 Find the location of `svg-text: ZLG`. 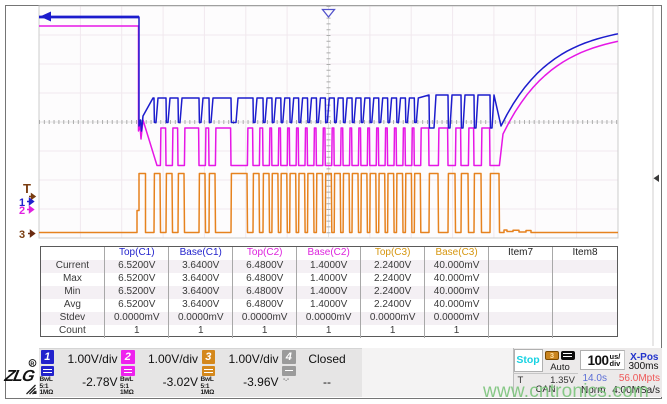

svg-text: ZLG is located at coordinates (20, 376).